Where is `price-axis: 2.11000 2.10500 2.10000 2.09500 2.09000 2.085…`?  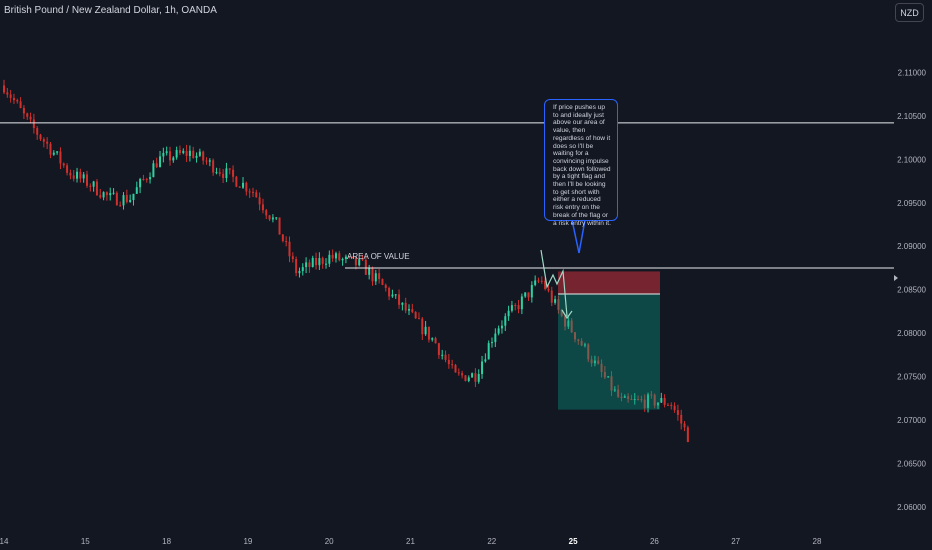 price-axis: 2.11000 2.10500 2.10000 2.09500 2.09000 2.085… is located at coordinates (910, 290).